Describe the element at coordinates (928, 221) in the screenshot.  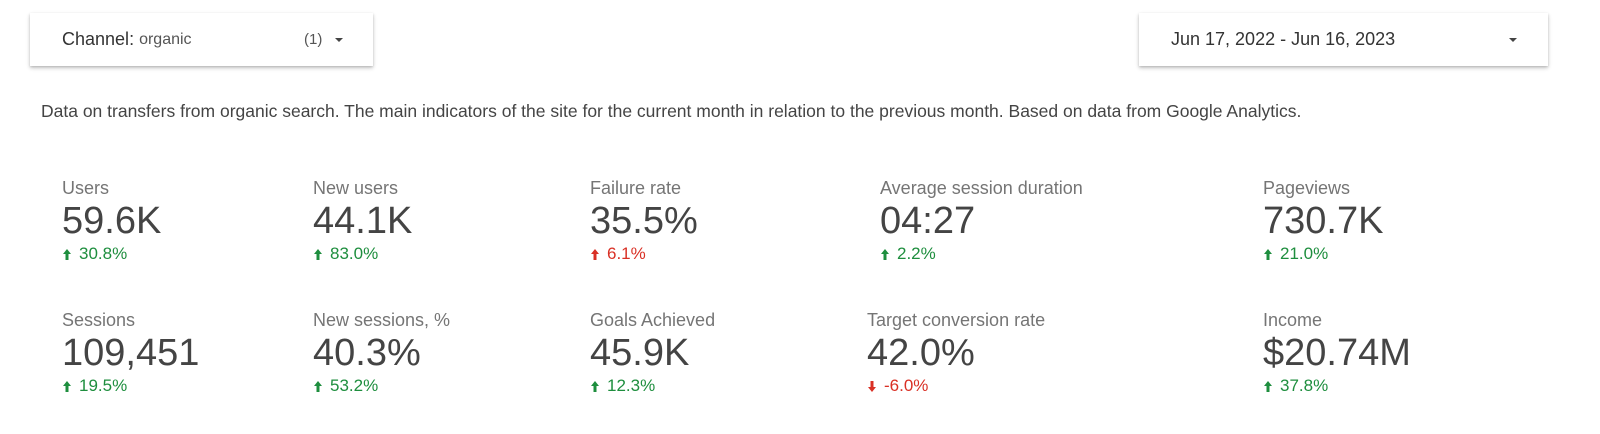
I see `metric-value: 04:27` at that location.